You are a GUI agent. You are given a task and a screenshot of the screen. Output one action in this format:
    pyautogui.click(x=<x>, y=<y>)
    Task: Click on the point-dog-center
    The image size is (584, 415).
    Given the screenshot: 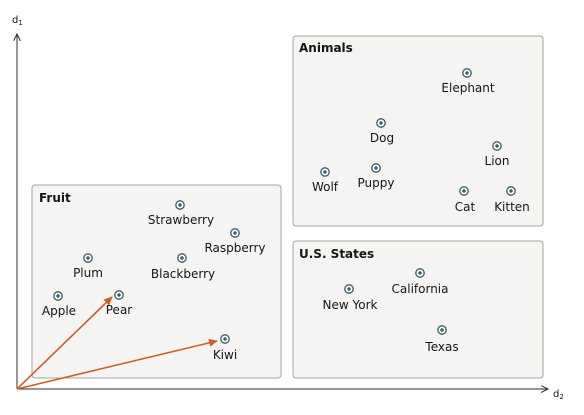 What is the action you would take?
    pyautogui.click(x=381, y=123)
    